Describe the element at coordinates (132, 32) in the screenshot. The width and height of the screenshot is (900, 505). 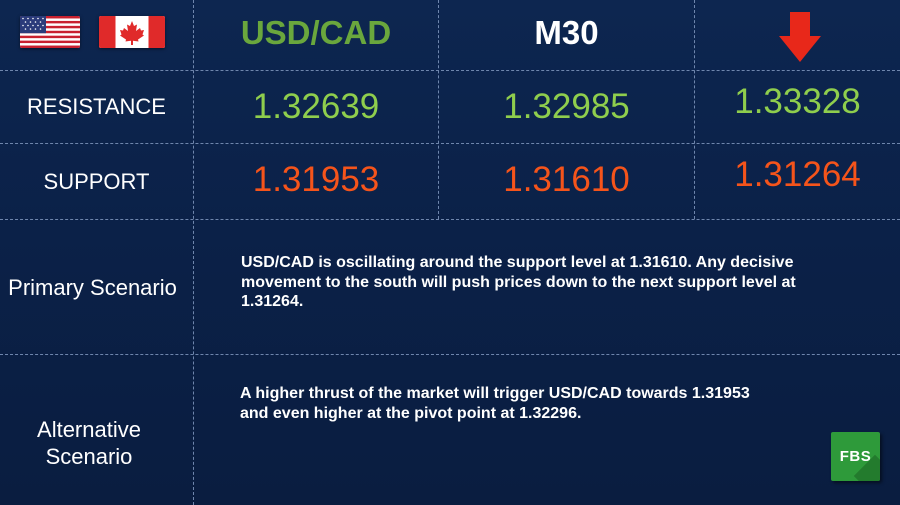
I see `canada-flag-icon` at that location.